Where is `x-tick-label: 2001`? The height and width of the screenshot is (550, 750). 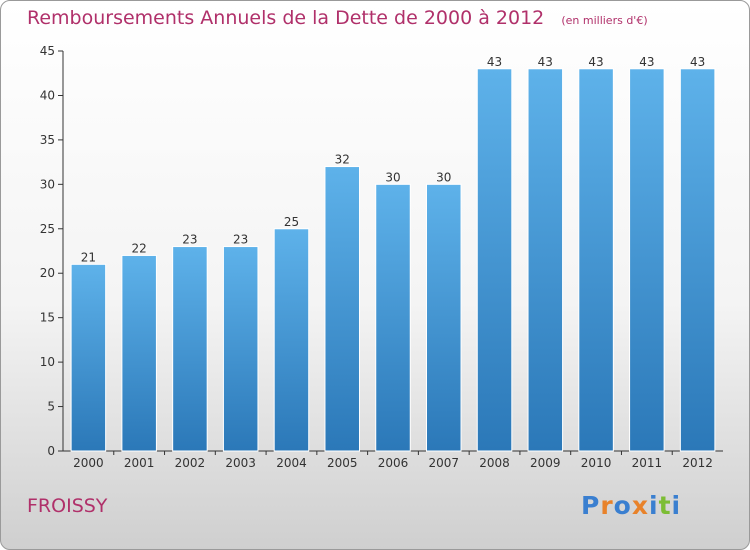 x-tick-label: 2001 is located at coordinates (139, 463).